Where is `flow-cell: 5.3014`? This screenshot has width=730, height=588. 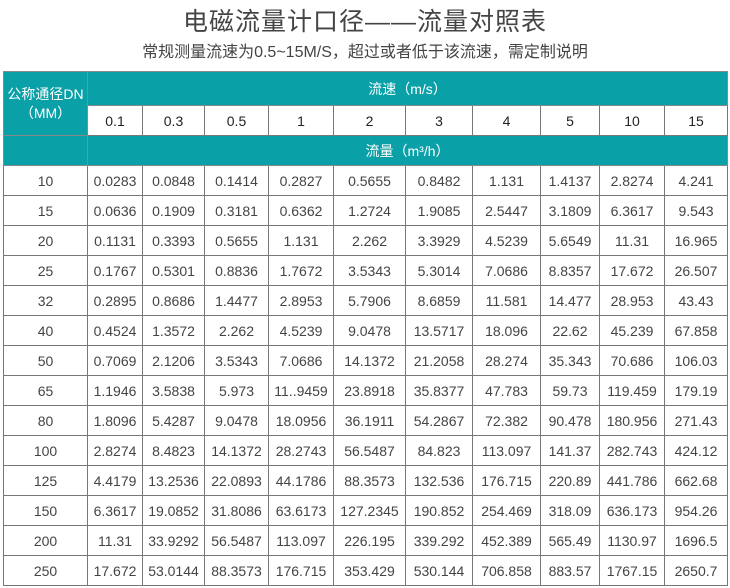 flow-cell: 5.3014 is located at coordinates (439, 270).